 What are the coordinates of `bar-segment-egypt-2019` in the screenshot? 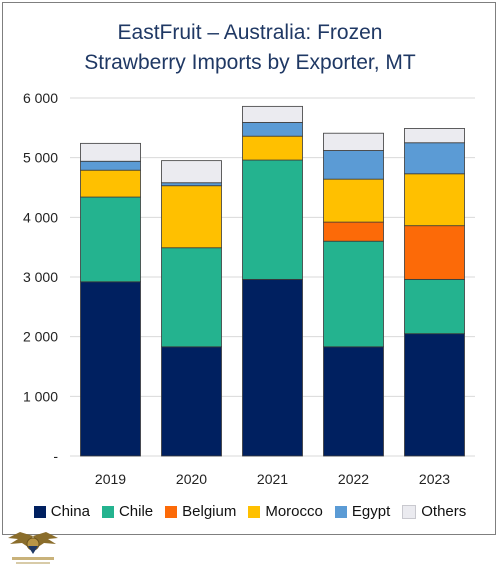 It's located at (110, 165).